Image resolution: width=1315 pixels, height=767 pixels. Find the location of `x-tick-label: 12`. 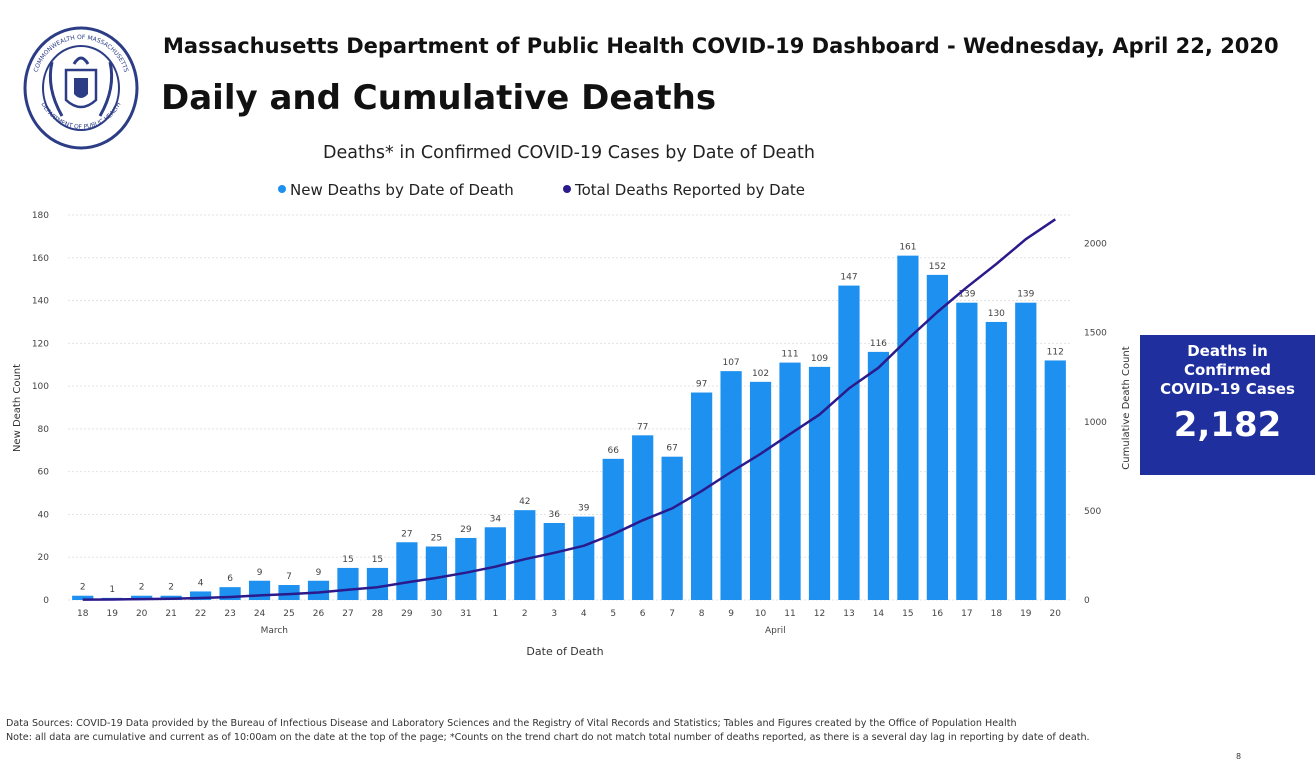

x-tick-label: 12 is located at coordinates (819, 614).